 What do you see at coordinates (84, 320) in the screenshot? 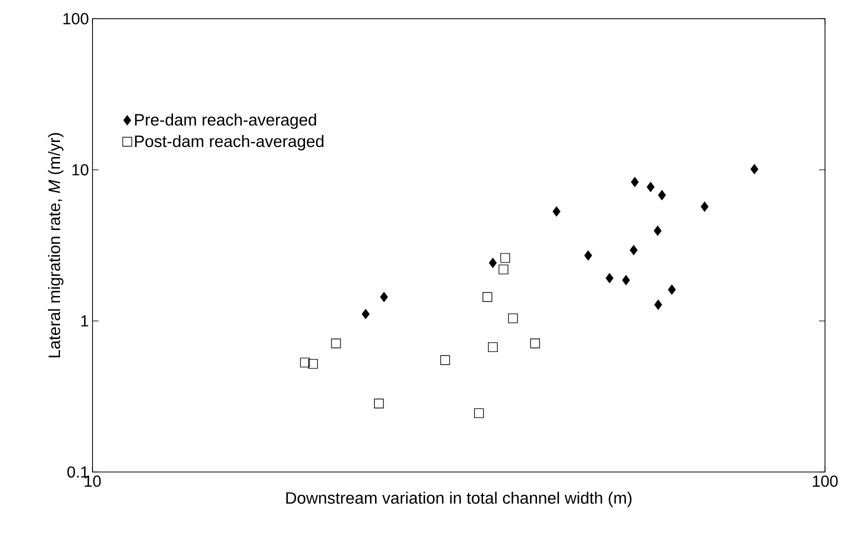
I see `y-tick-label: 1` at bounding box center [84, 320].